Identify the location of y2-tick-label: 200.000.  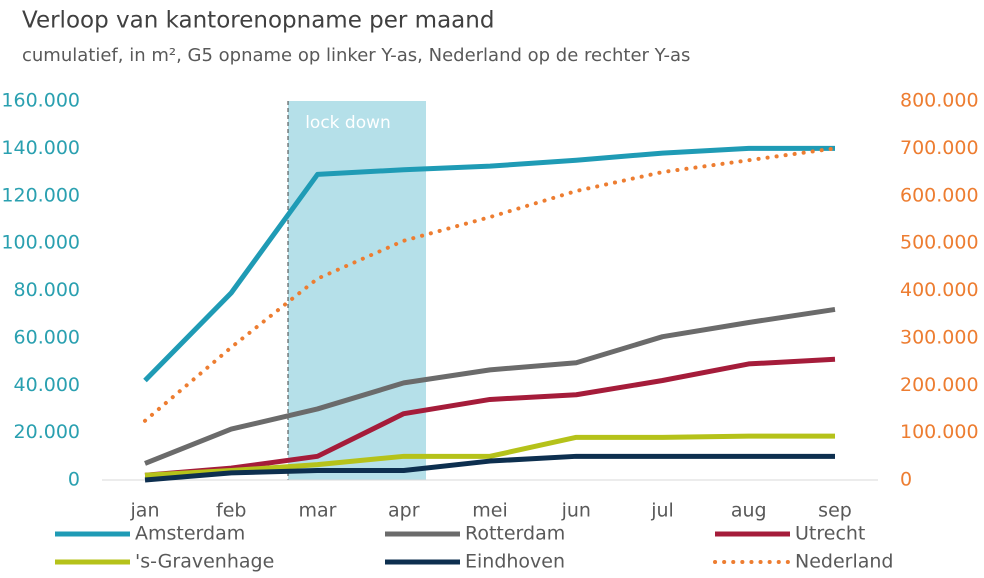
(939, 385).